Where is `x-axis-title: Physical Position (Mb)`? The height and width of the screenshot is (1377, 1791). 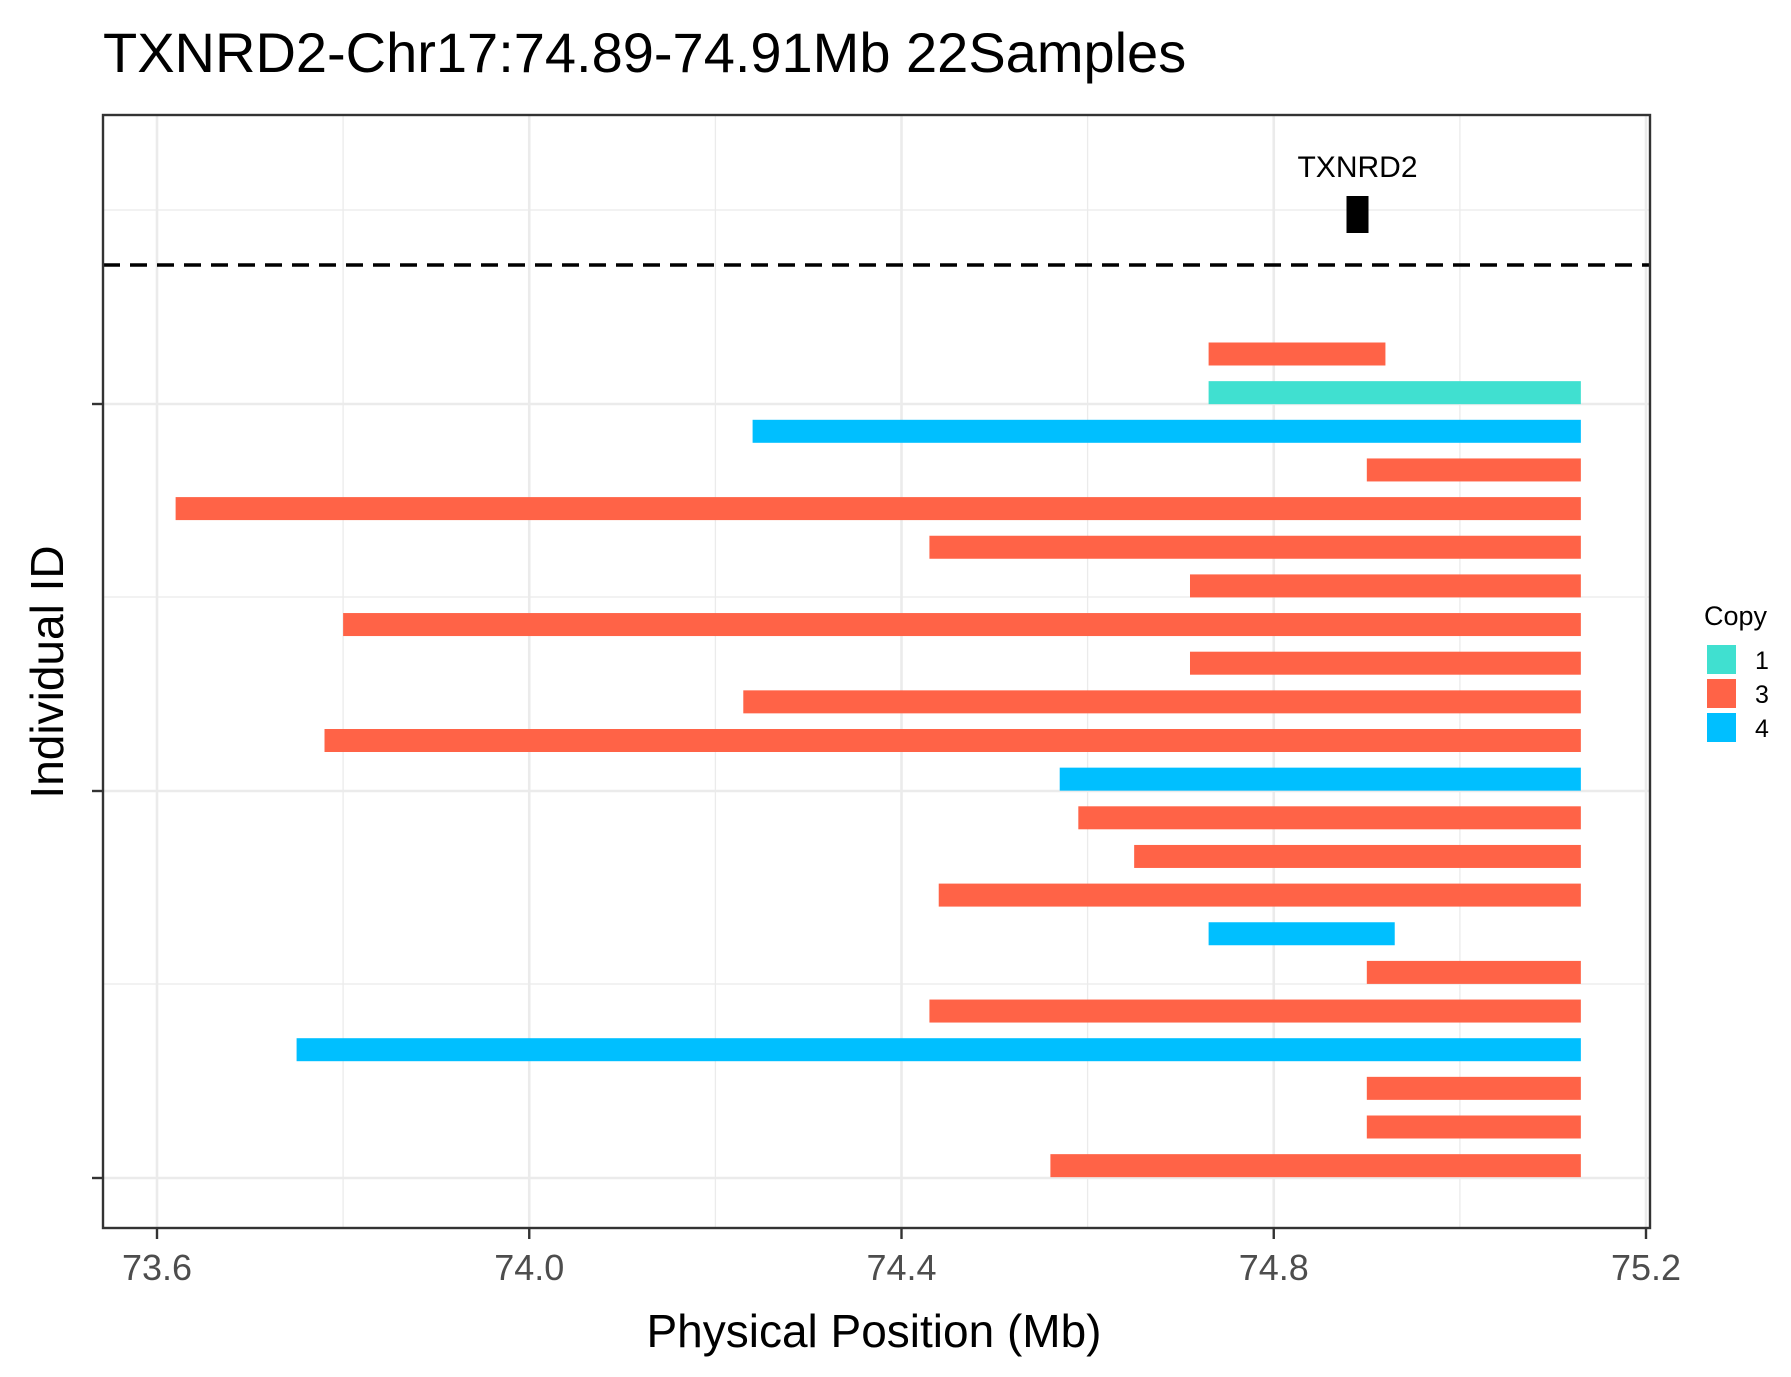 x-axis-title: Physical Position (Mb) is located at coordinates (873, 1331).